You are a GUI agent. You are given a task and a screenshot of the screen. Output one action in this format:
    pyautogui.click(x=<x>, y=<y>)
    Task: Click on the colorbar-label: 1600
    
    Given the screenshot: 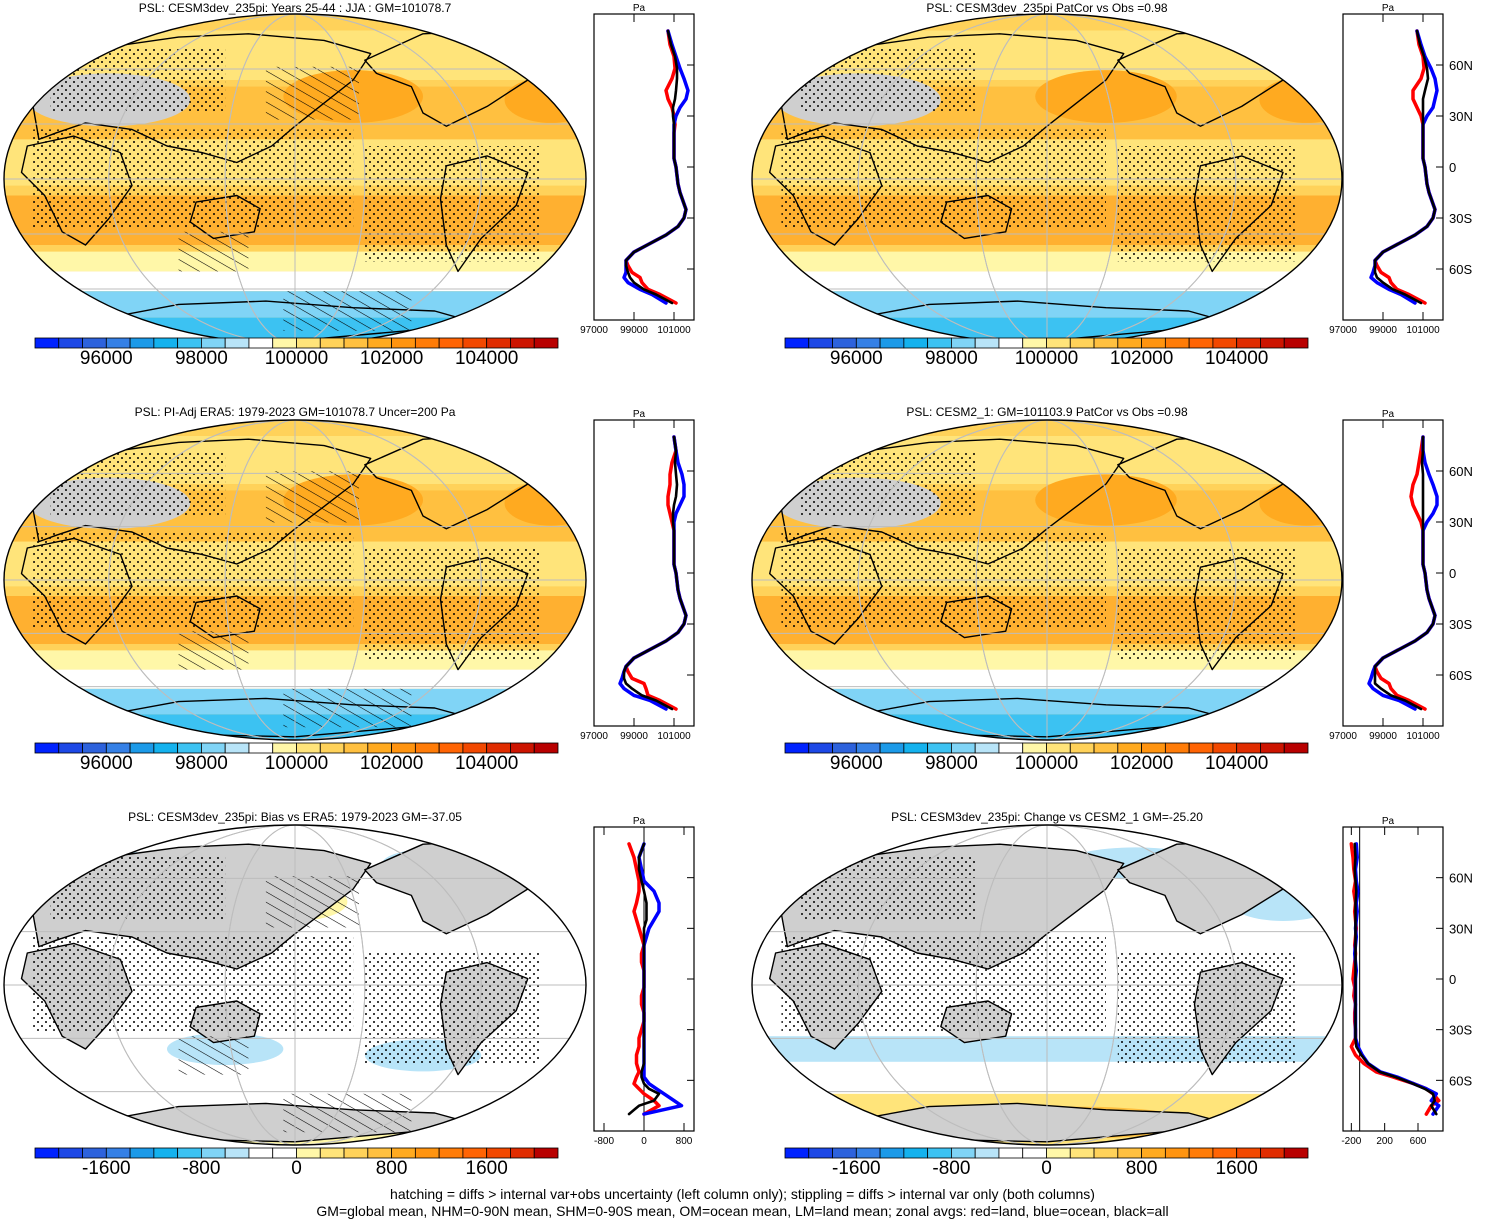 What is the action you would take?
    pyautogui.click(x=1237, y=1168)
    